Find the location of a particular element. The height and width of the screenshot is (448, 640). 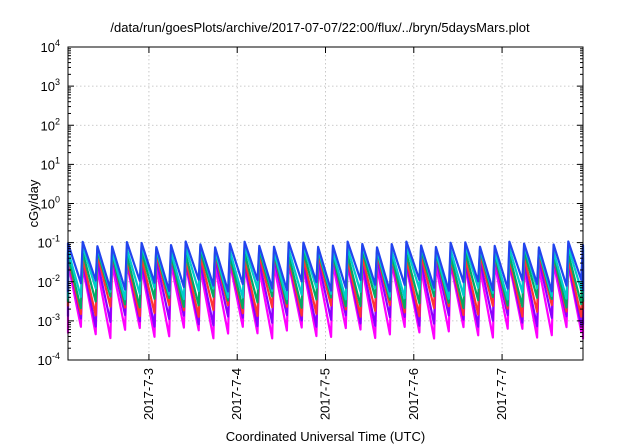

x-tick-label: 2017-7-3 is located at coordinates (148, 394).